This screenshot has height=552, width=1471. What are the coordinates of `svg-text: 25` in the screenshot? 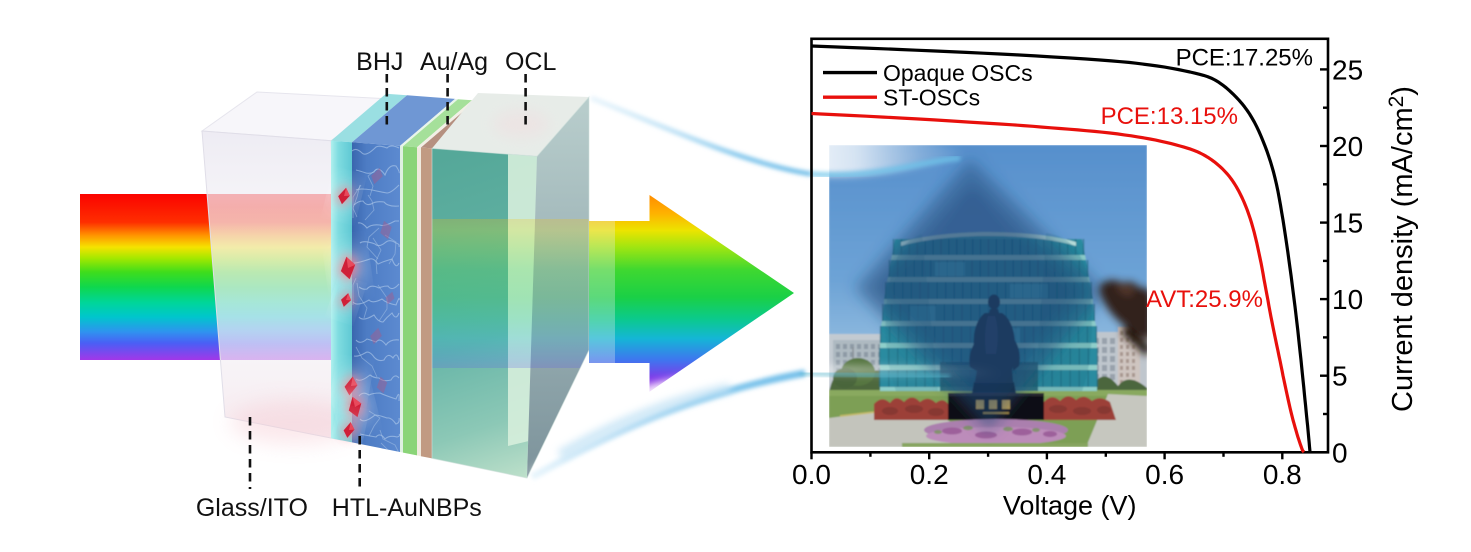 It's located at (1347, 69).